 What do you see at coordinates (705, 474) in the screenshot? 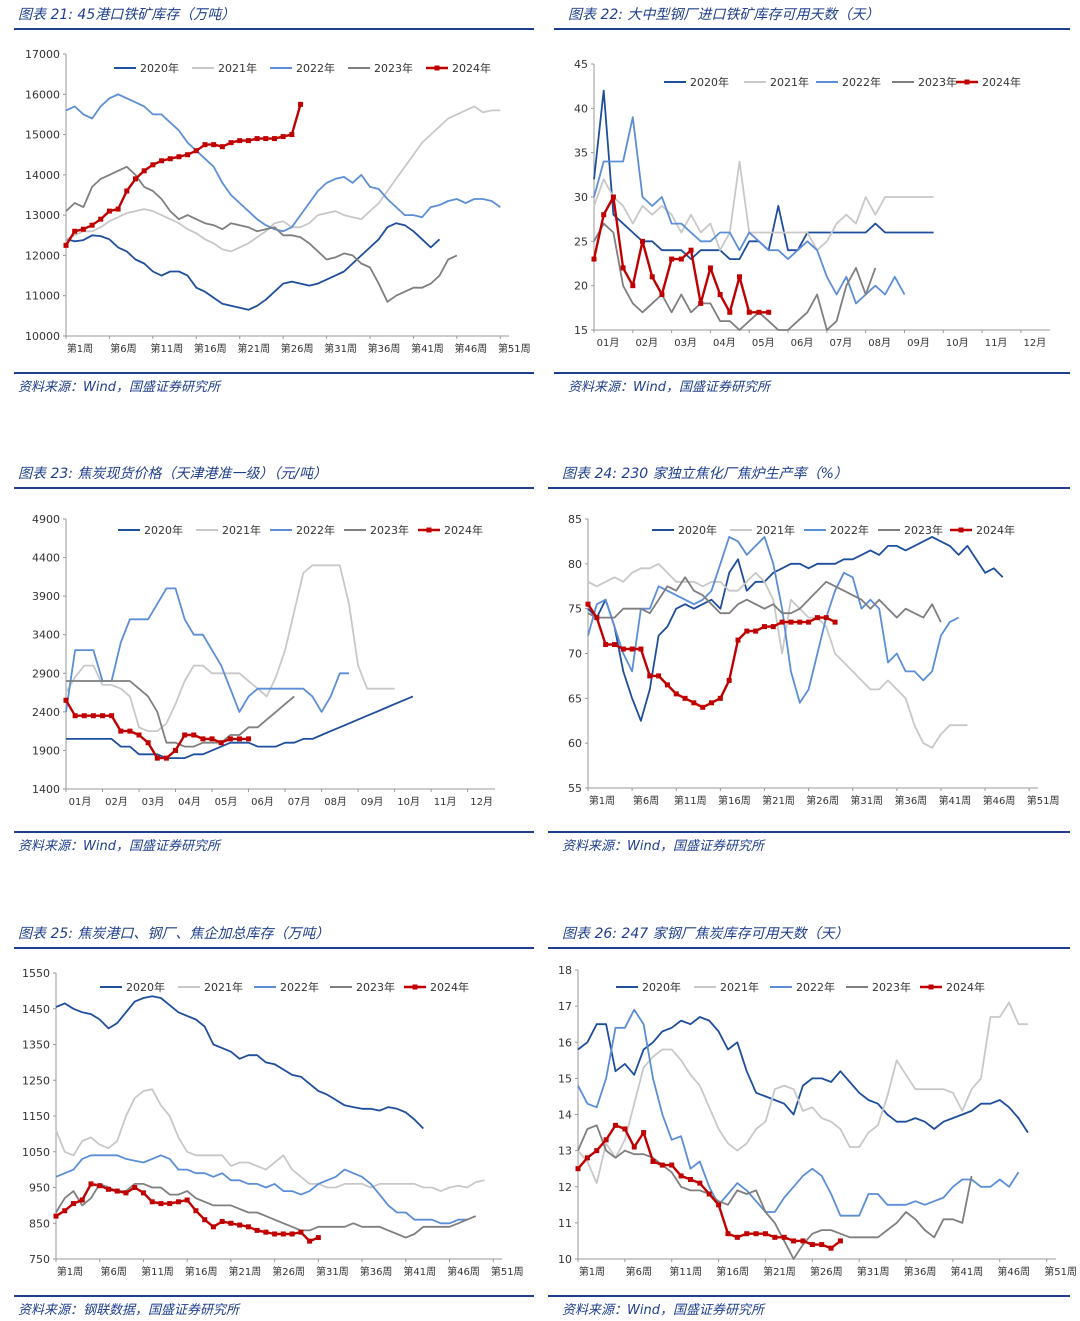
I see `figure-24-title: 图表 24: 230 家独立焦化厂焦炉生产率（%）` at bounding box center [705, 474].